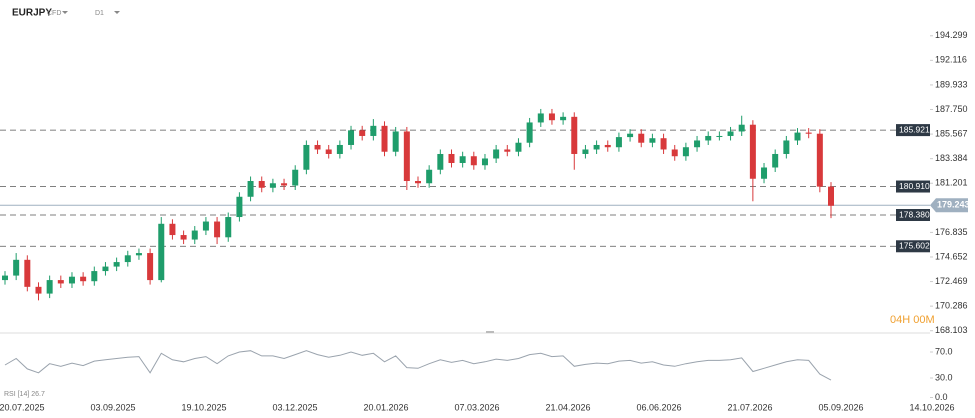 The width and height of the screenshot is (975, 418). I want to click on x-tick-label: 05.09.2026, so click(840, 407).